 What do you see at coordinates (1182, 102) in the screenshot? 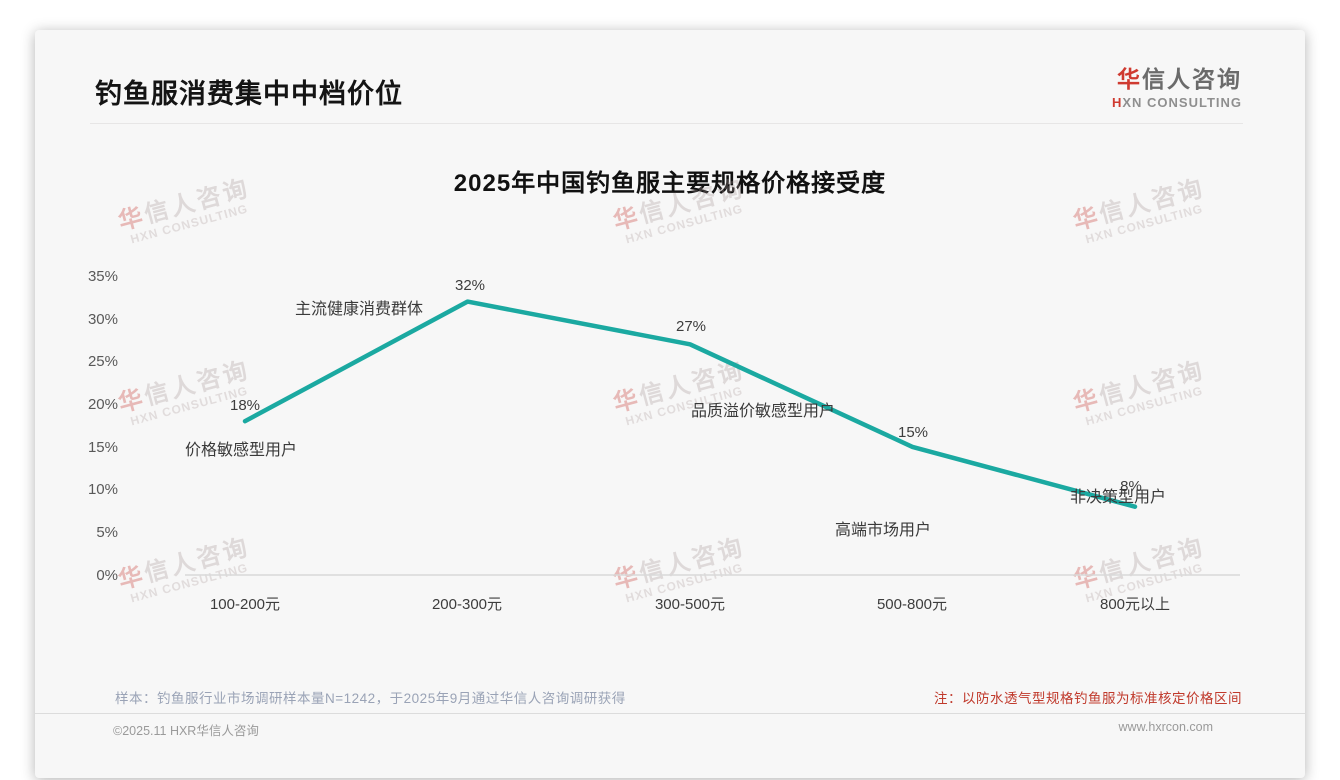
I see `logo-sub-rest: XN CONSULTING` at bounding box center [1182, 102].